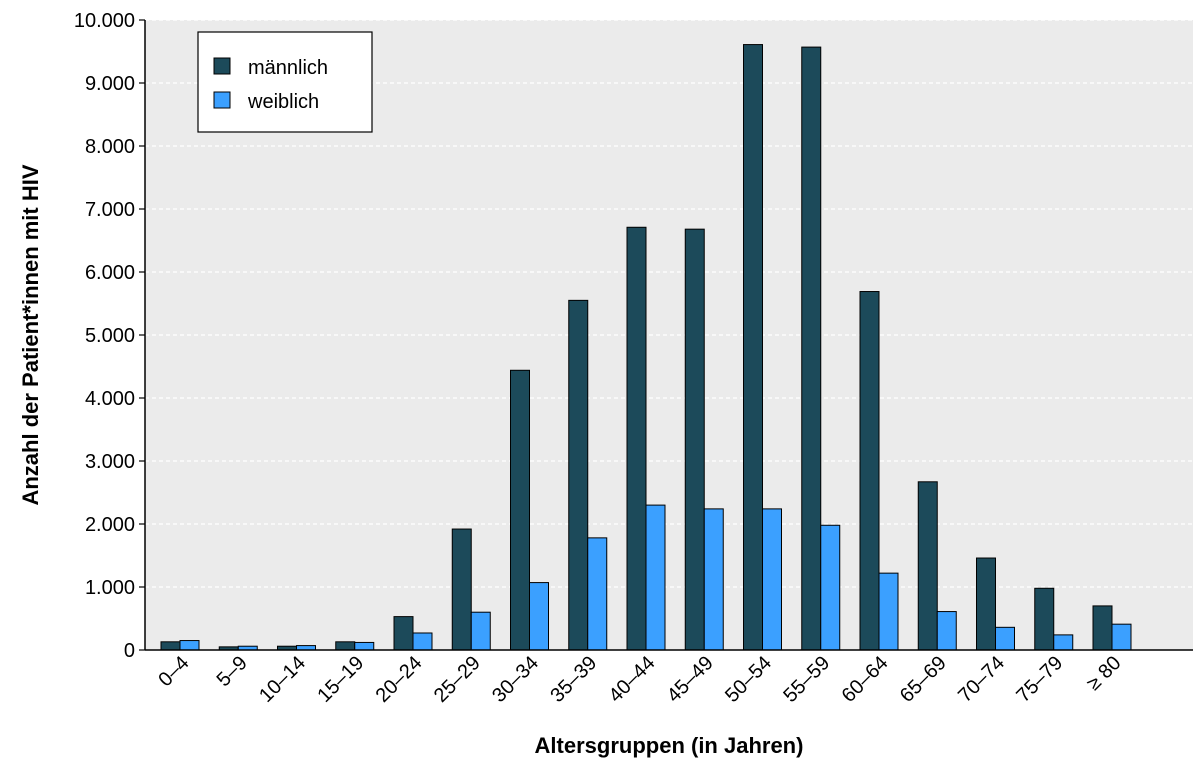 This screenshot has width=1200, height=758. I want to click on x-tick-label: 5–9, so click(232, 671).